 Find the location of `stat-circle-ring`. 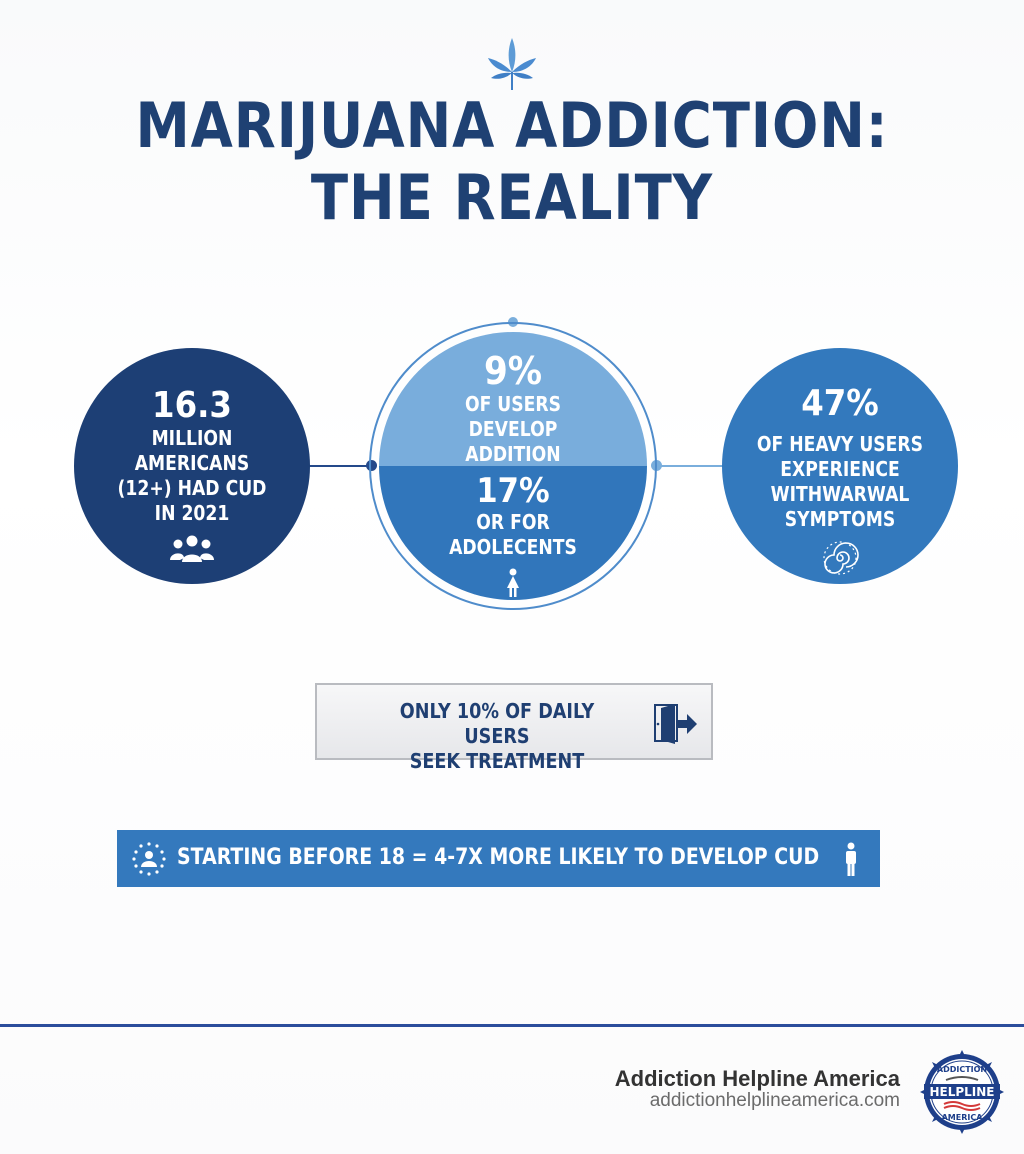

stat-circle-ring is located at coordinates (513, 466).